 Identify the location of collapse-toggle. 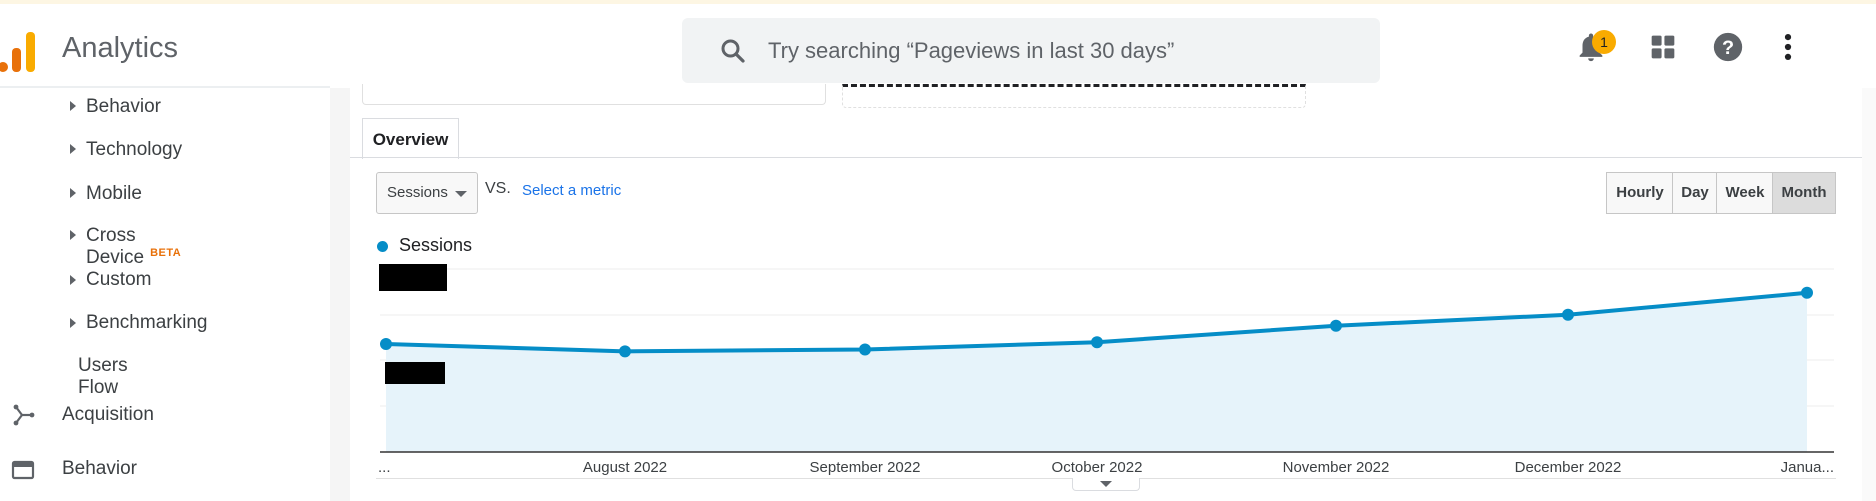
(1106, 484).